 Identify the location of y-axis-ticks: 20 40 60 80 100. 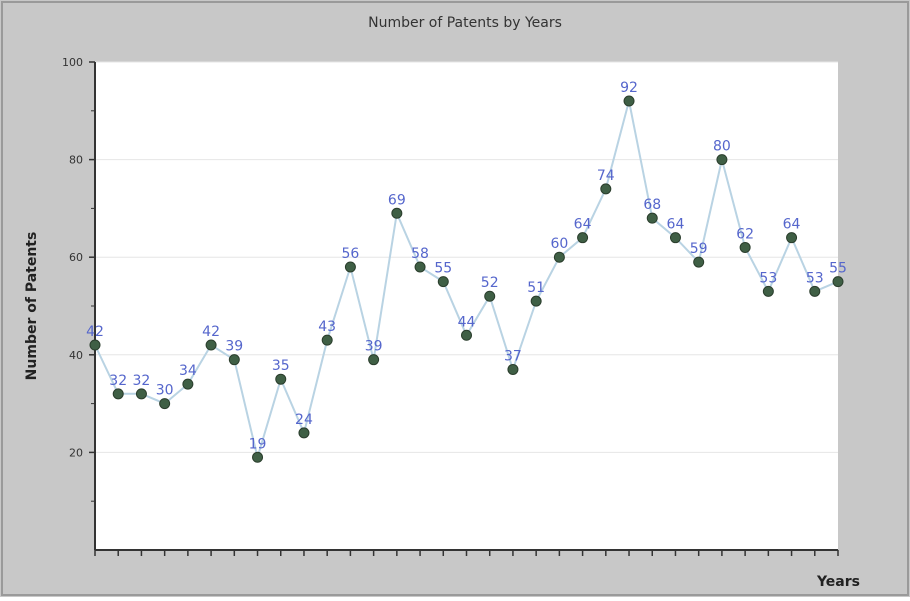
(78, 279).